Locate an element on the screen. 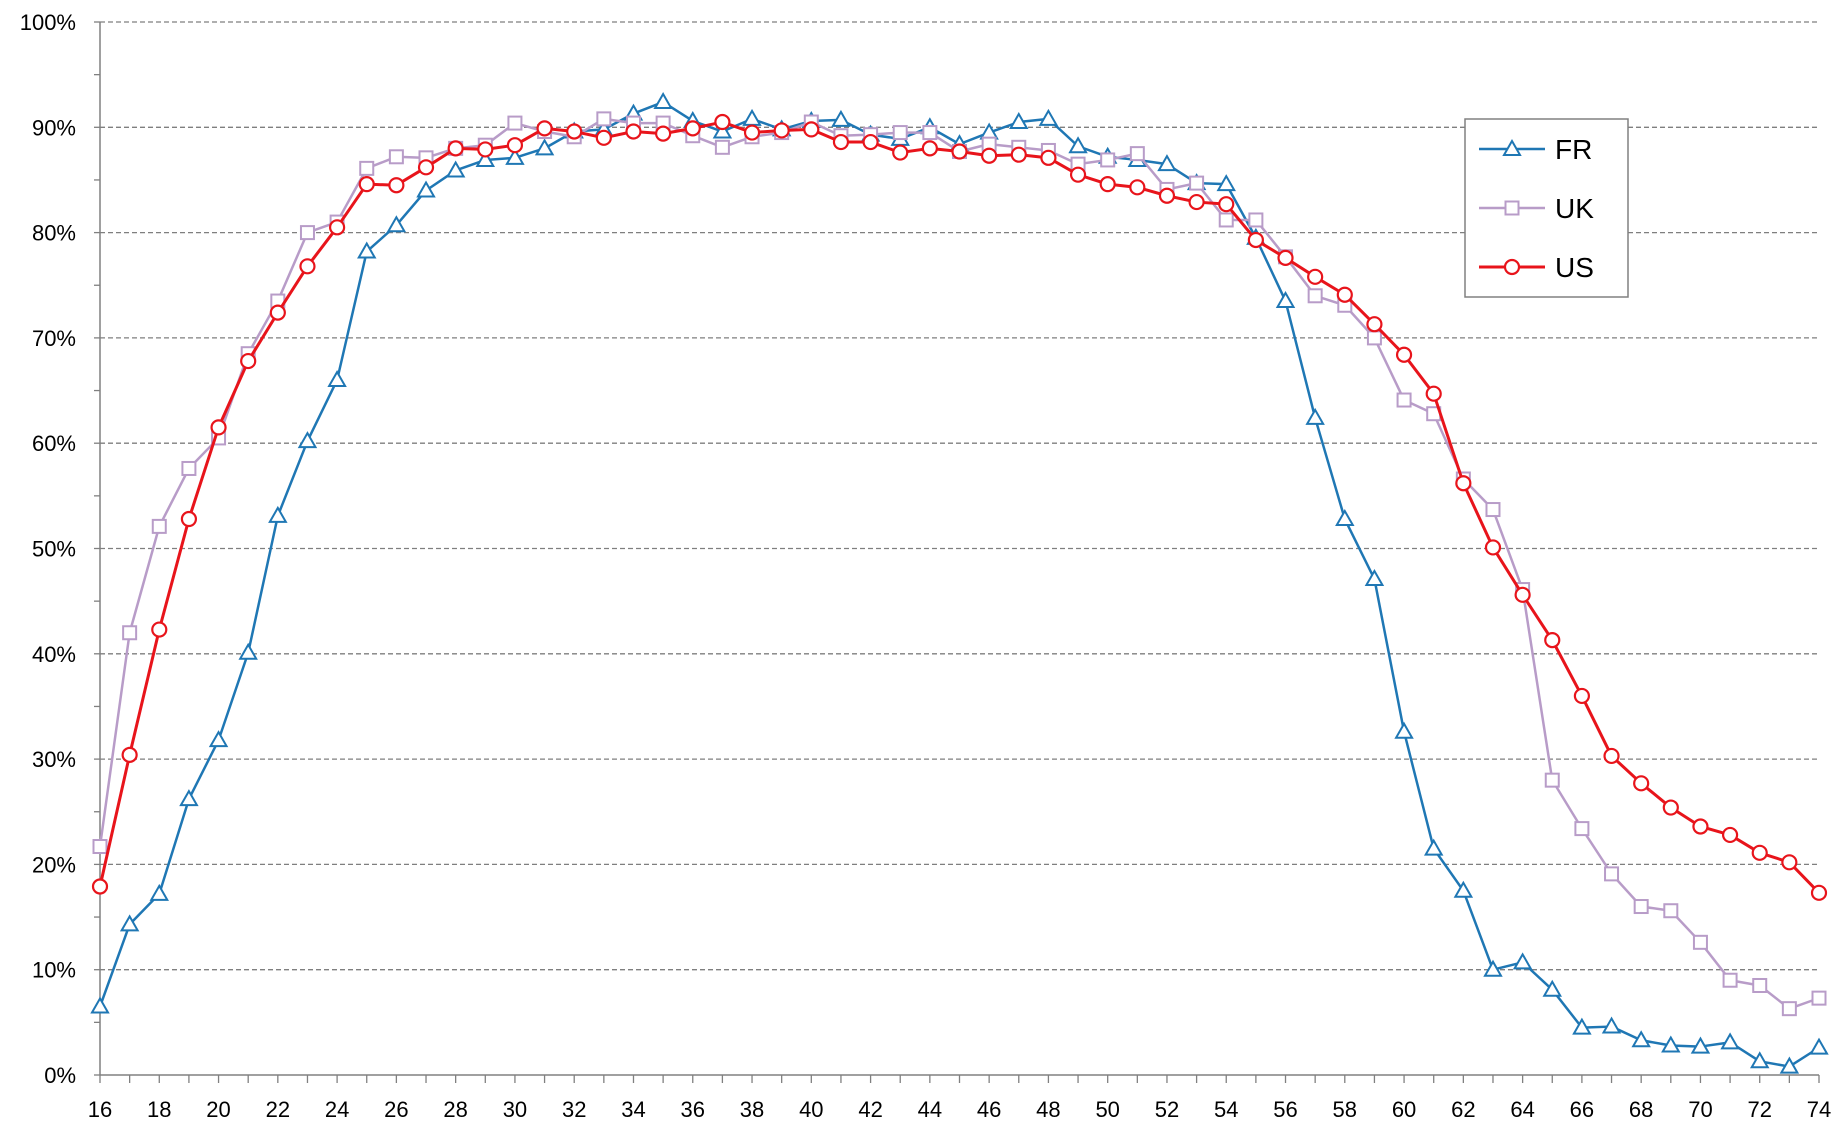  x-tick-label: 70 is located at coordinates (1700, 1109).